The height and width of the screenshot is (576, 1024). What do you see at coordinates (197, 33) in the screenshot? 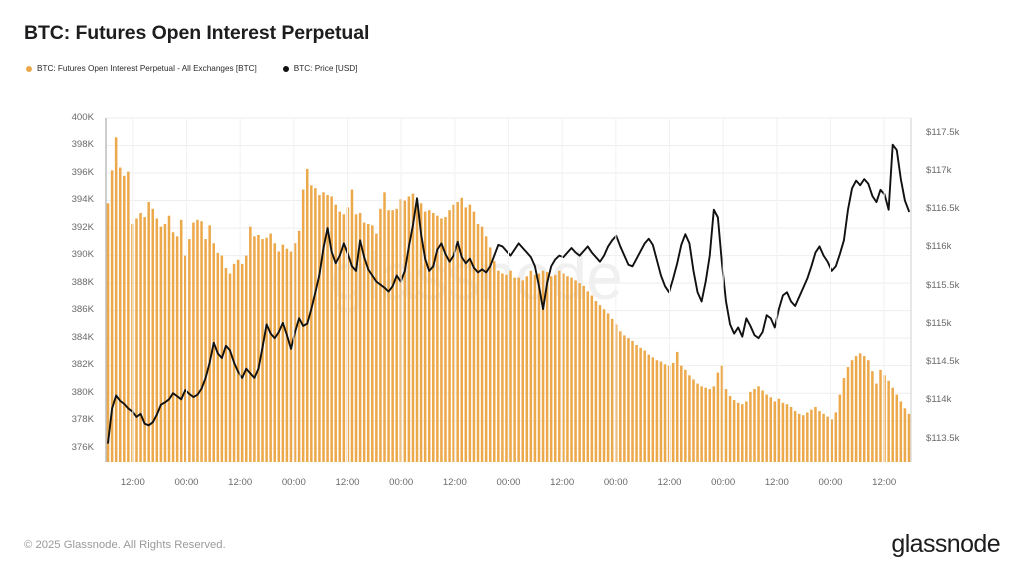
I see `page-title: BTC: Futures Open Interest Perpetual` at bounding box center [197, 33].